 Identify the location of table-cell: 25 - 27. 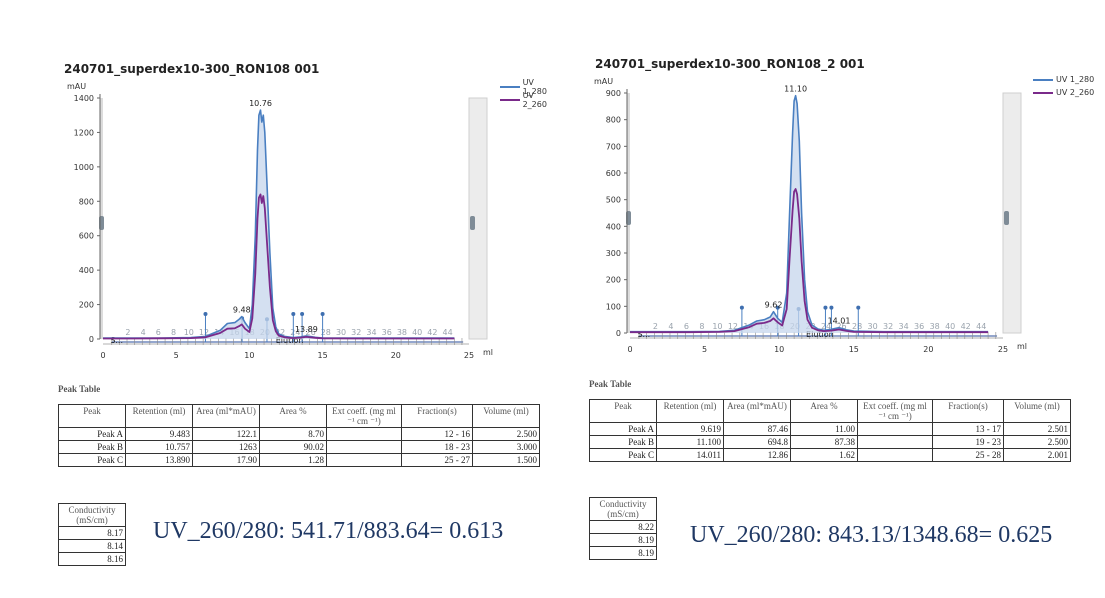
(437, 460).